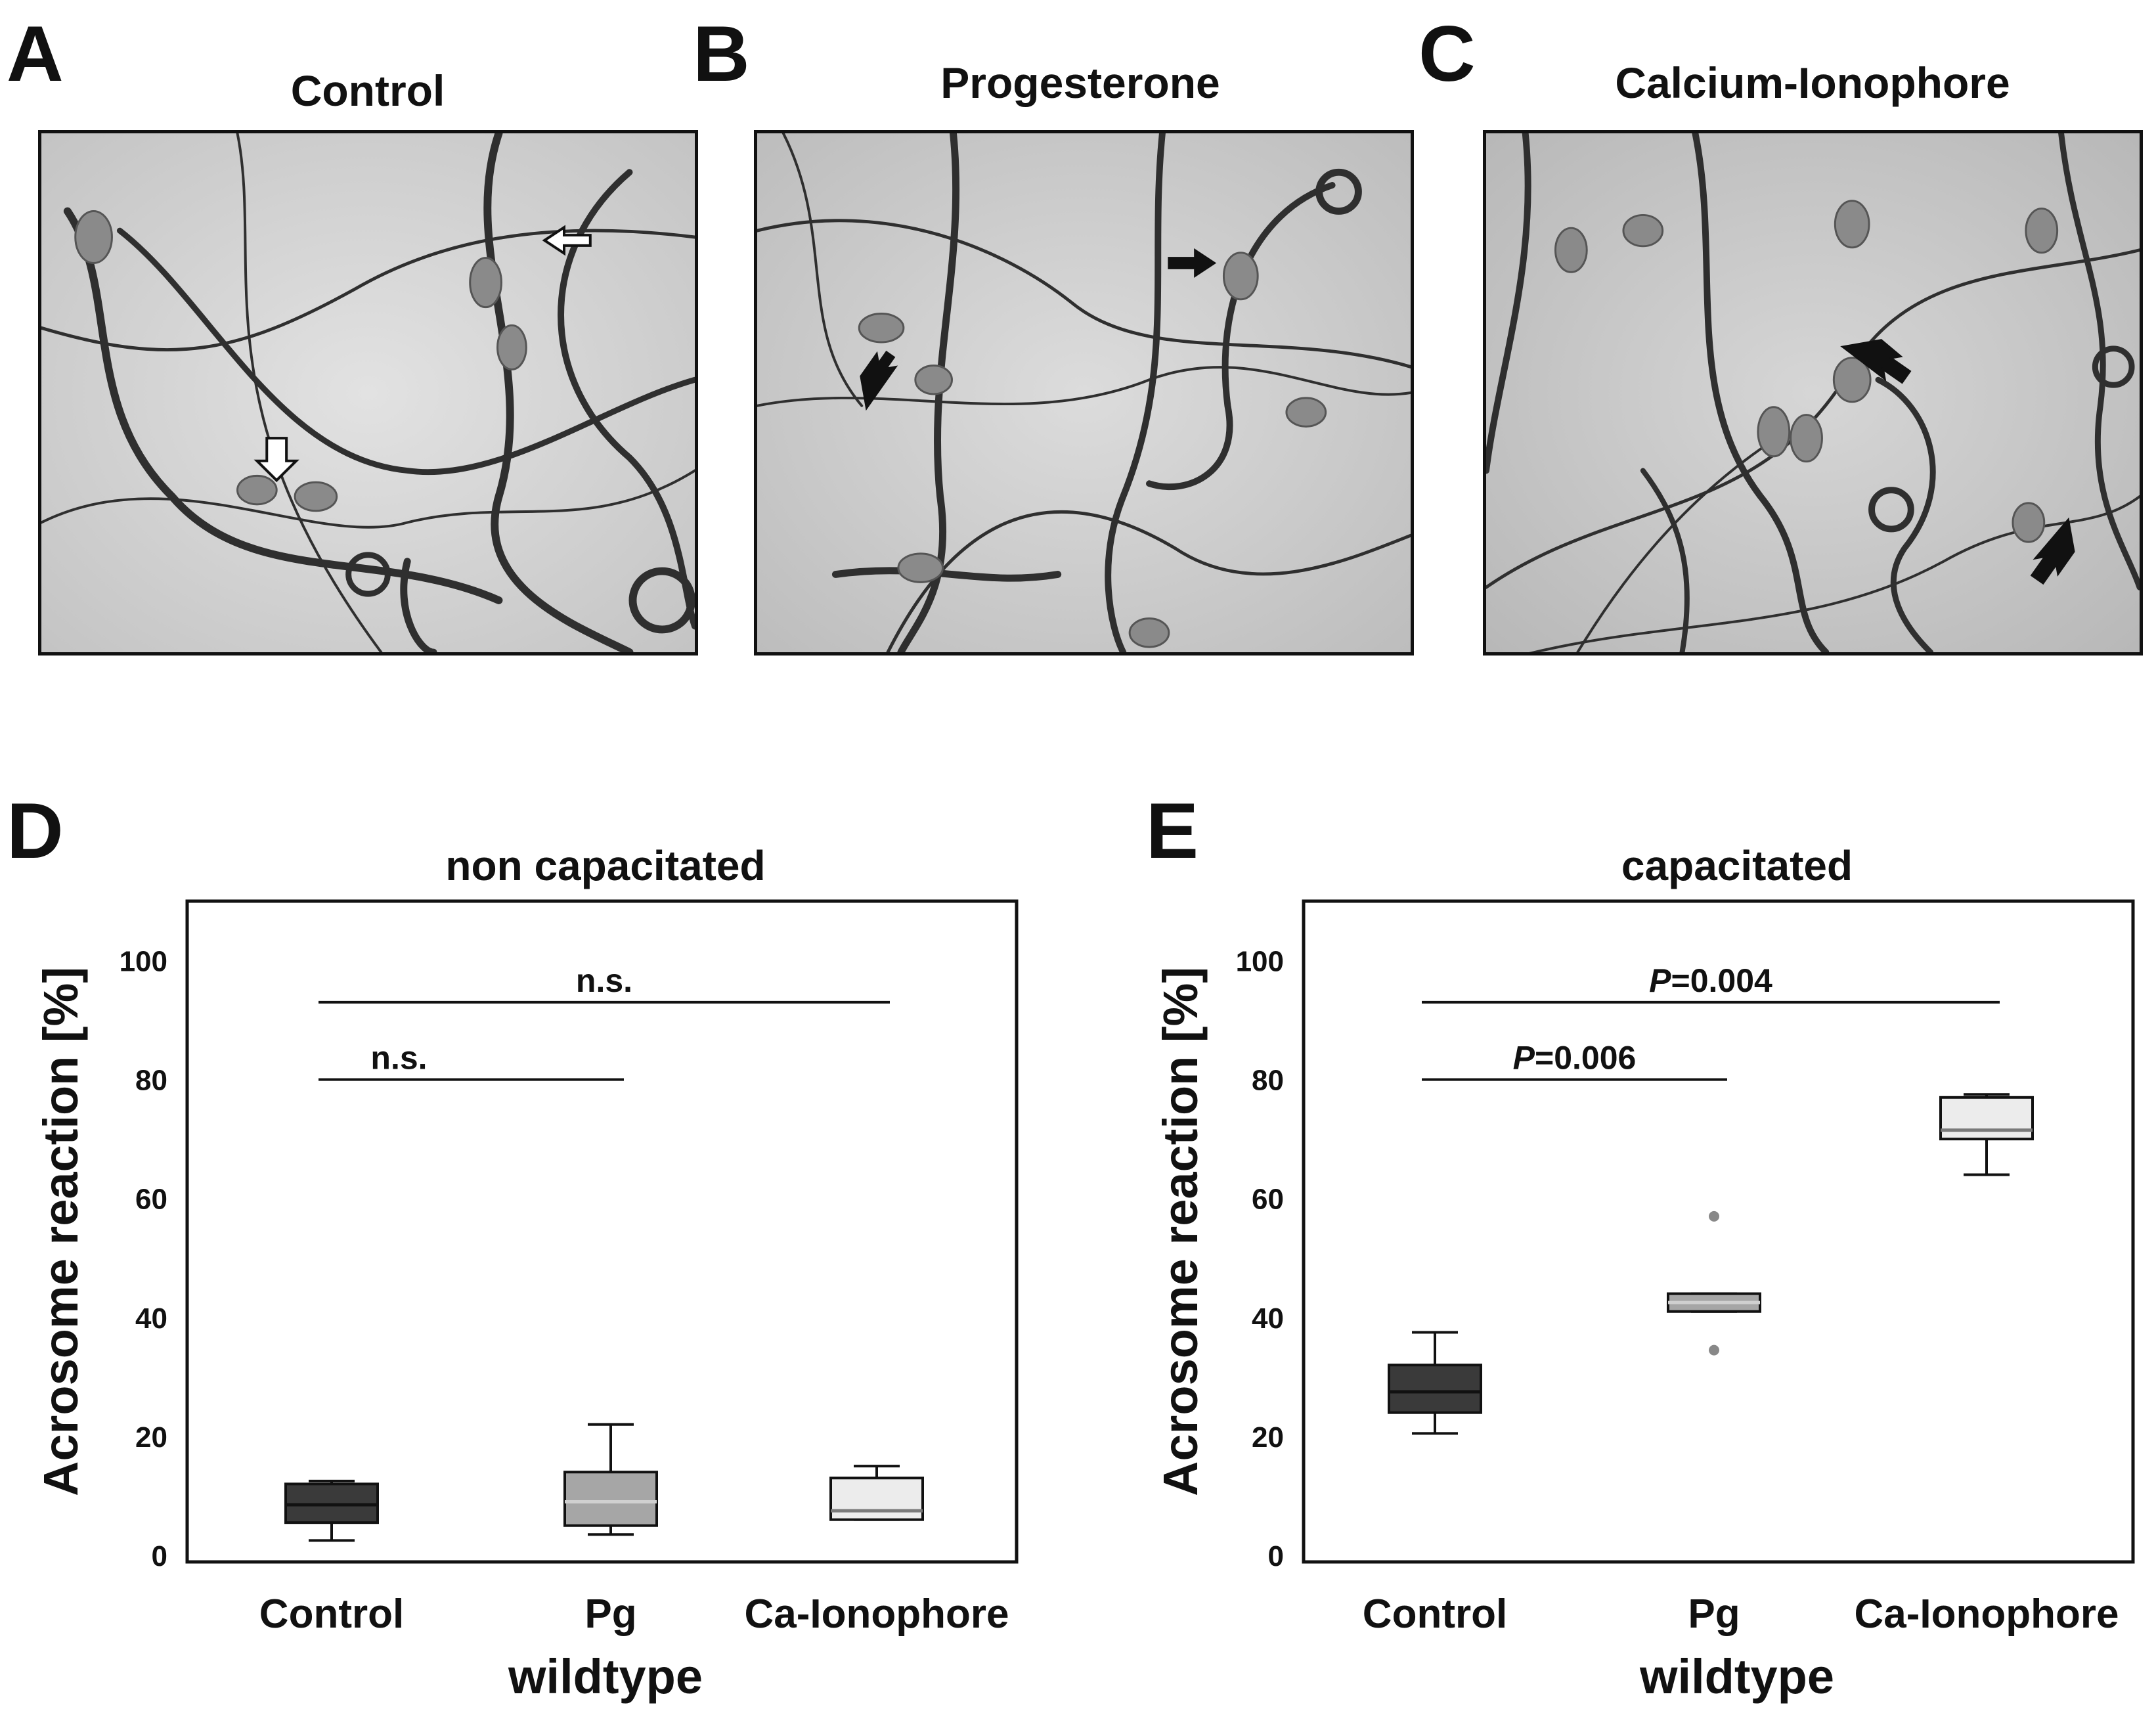 This screenshot has height=1711, width=2156. What do you see at coordinates (1447, 54) in the screenshot?
I see `panel-letter-c: C` at bounding box center [1447, 54].